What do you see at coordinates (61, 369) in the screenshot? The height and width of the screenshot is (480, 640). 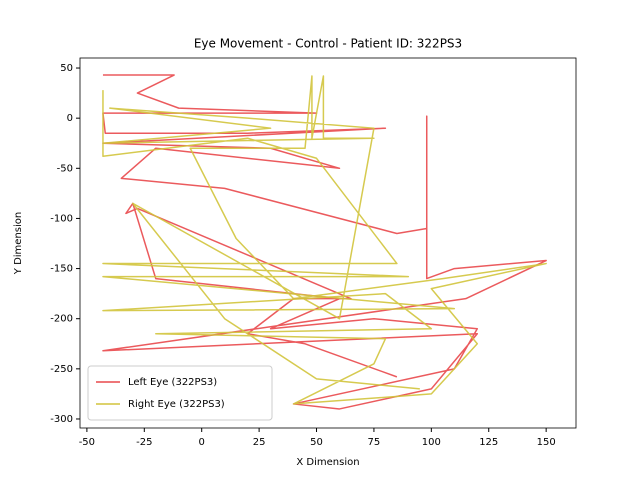 I see `y-tick-label: -250` at bounding box center [61, 369].